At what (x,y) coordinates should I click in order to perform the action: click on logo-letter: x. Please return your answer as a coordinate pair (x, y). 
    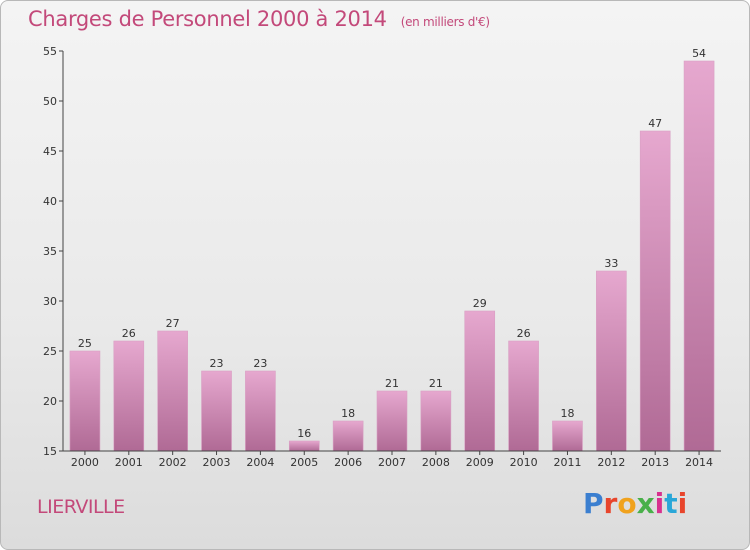
    Looking at the image, I should click on (645, 503).